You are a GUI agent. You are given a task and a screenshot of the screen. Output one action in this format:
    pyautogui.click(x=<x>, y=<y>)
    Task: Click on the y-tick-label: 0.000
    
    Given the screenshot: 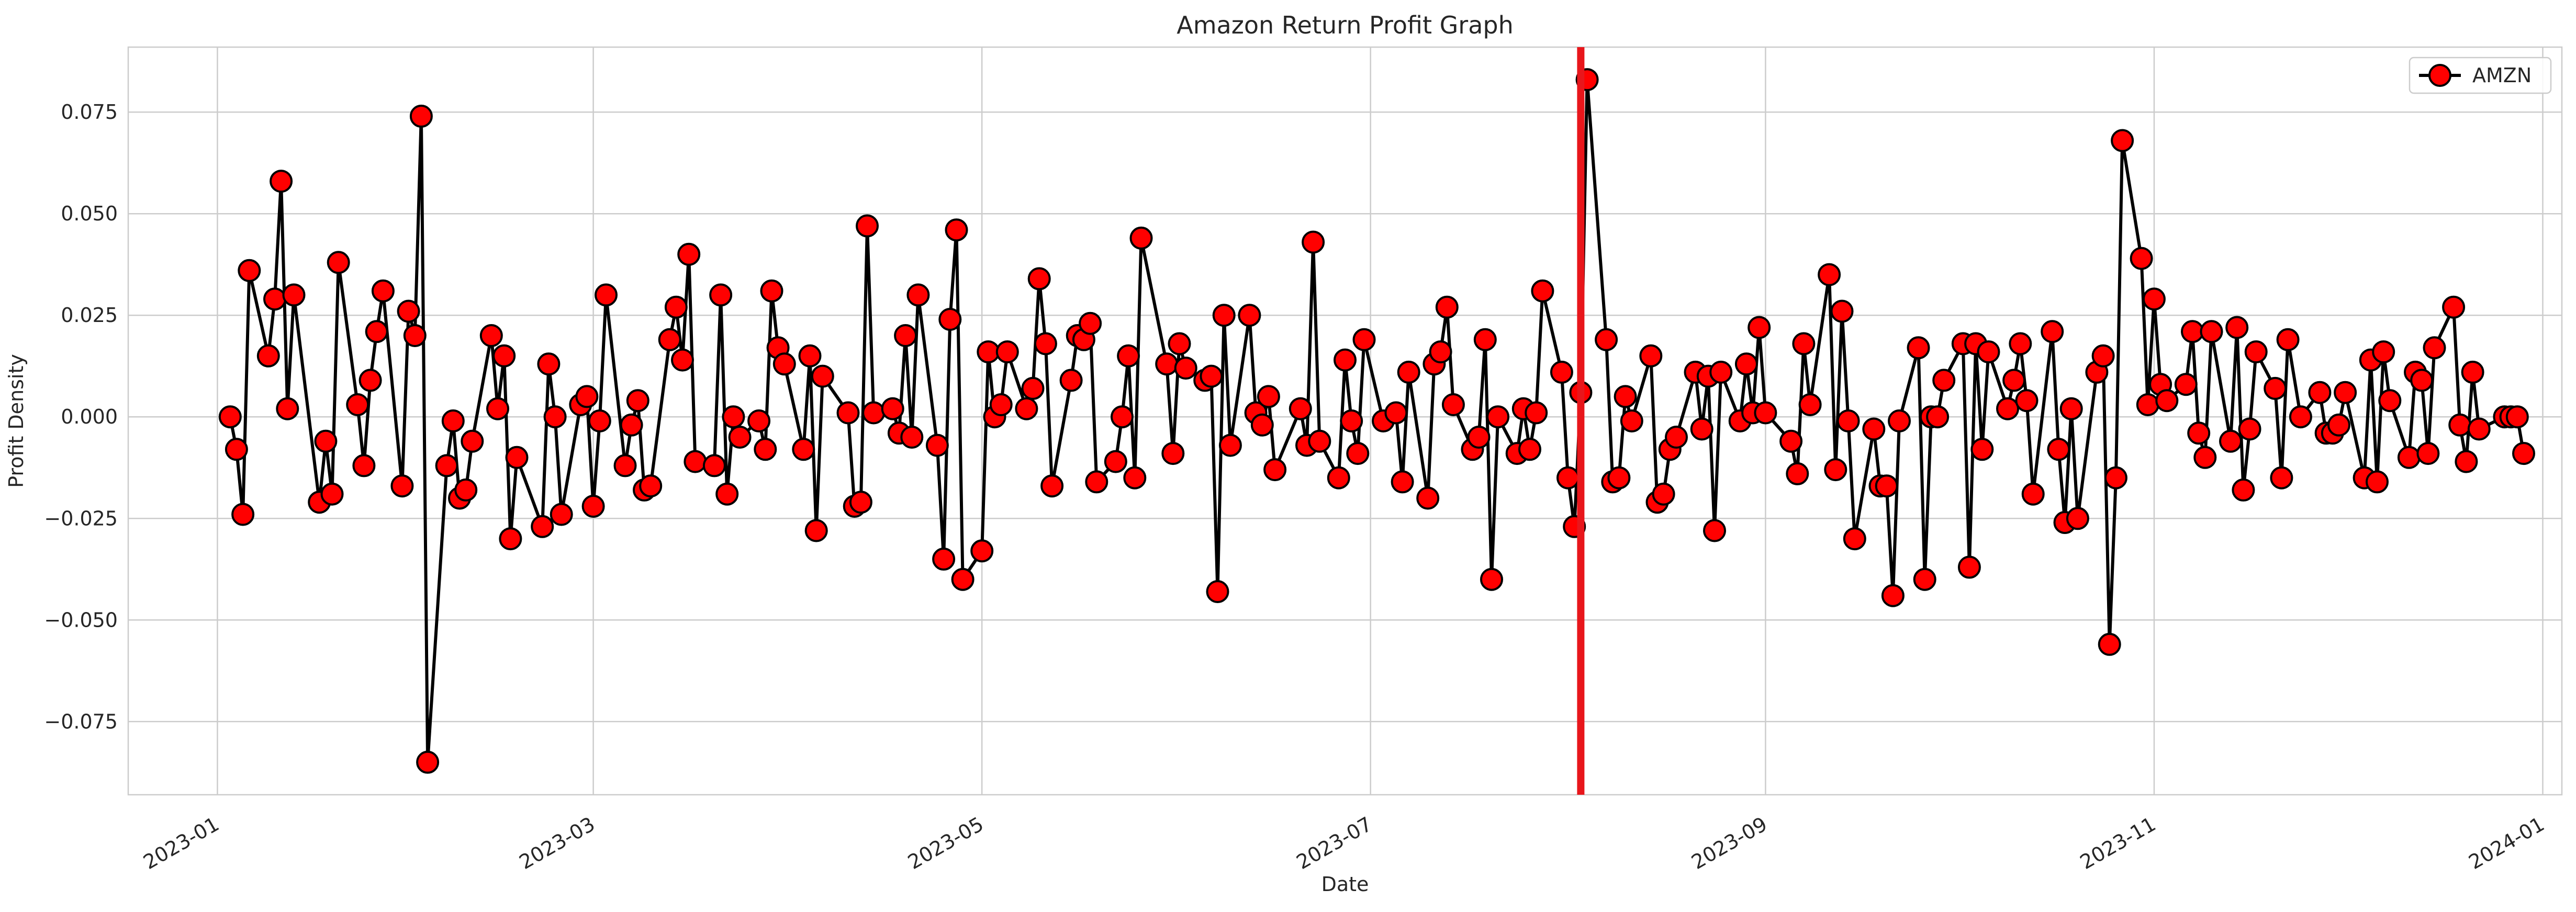 What is the action you would take?
    pyautogui.click(x=89, y=417)
    